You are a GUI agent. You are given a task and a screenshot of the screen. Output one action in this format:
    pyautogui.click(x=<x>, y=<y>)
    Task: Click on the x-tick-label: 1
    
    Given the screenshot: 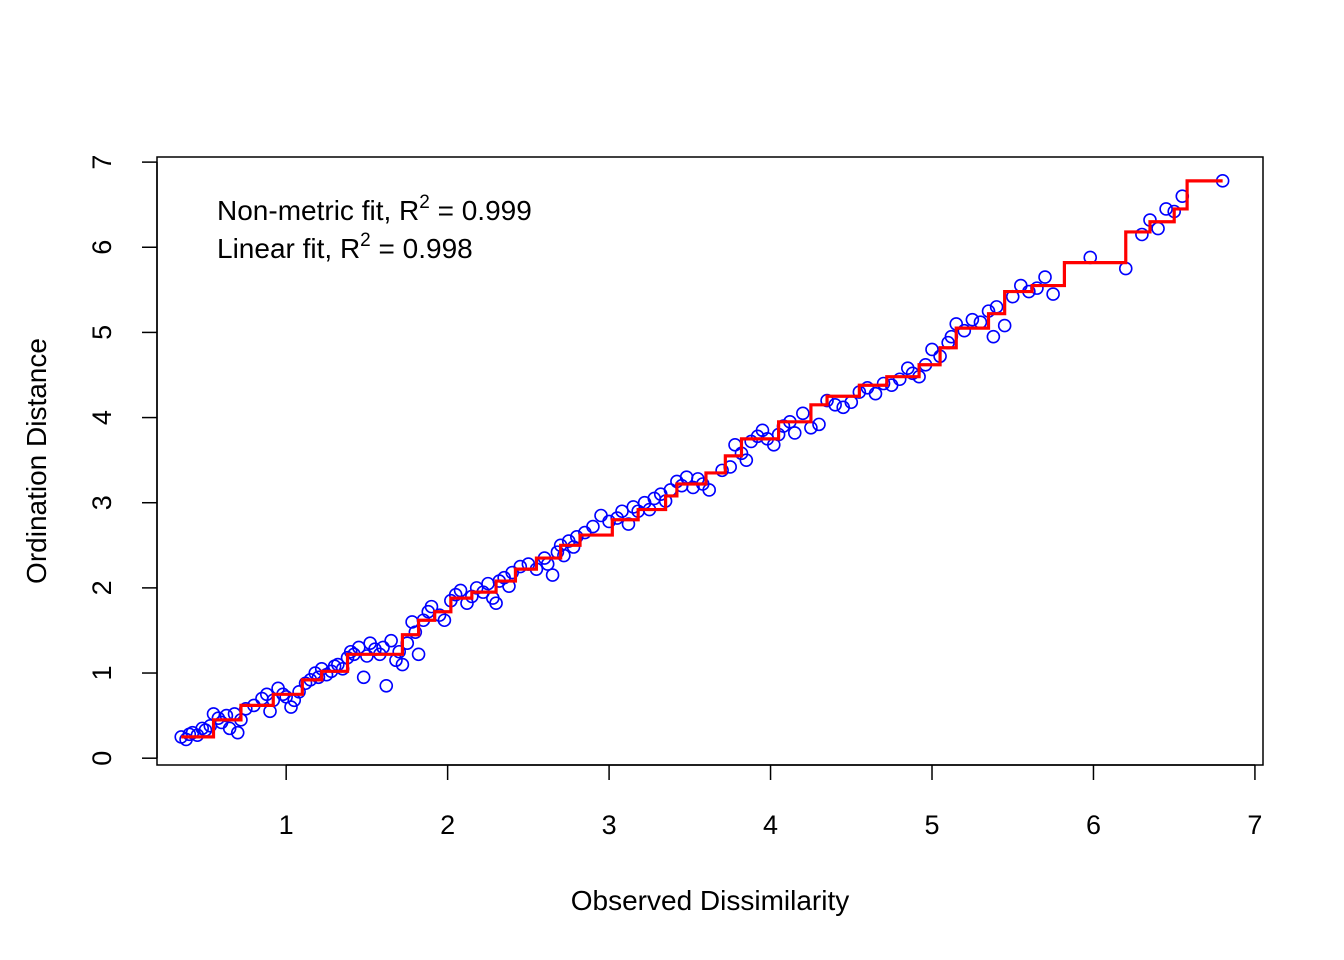 What is the action you would take?
    pyautogui.click(x=286, y=825)
    